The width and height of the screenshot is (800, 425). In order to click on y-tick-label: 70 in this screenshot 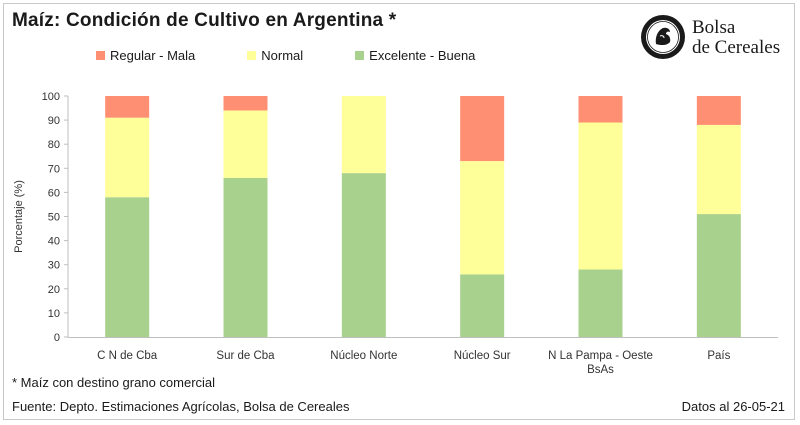, I will do `click(54, 169)`.